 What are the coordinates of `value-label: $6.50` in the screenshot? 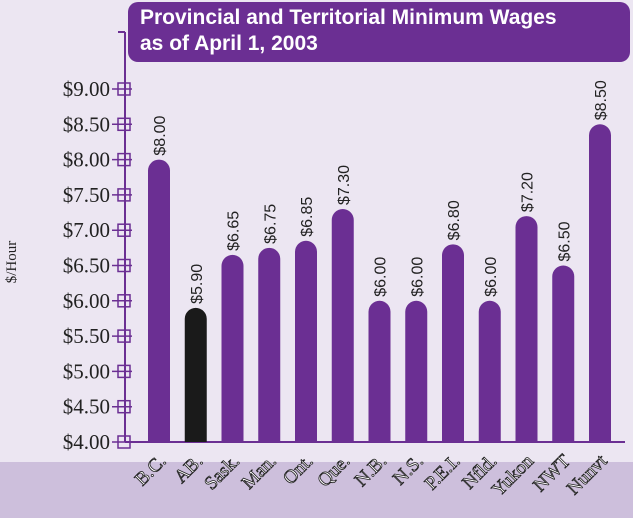 It's located at (564, 241).